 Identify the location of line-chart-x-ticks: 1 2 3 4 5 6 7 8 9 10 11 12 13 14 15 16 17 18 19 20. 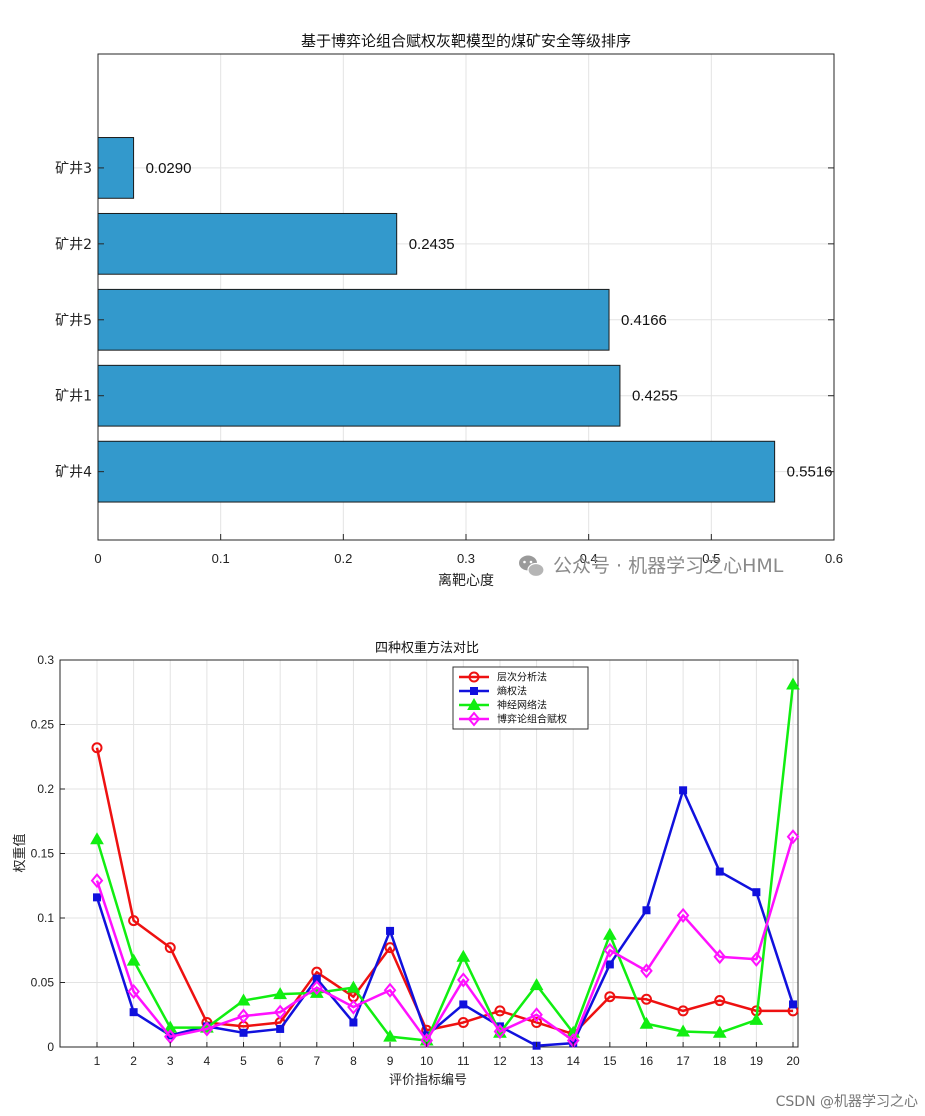
(447, 1055).